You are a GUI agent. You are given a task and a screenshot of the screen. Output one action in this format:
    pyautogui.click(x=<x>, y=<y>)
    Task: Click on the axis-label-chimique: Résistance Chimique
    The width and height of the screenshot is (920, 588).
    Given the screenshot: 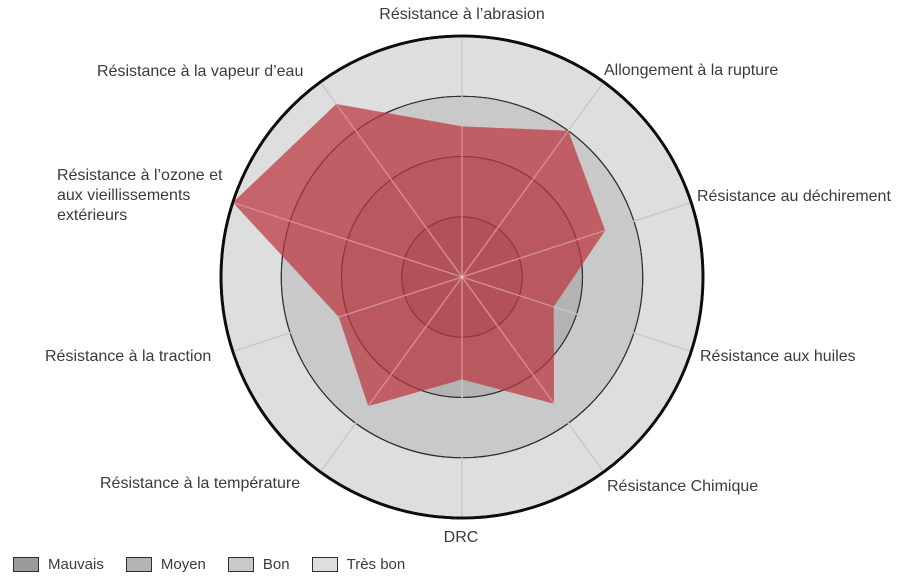 What is the action you would take?
    pyautogui.click(x=683, y=486)
    